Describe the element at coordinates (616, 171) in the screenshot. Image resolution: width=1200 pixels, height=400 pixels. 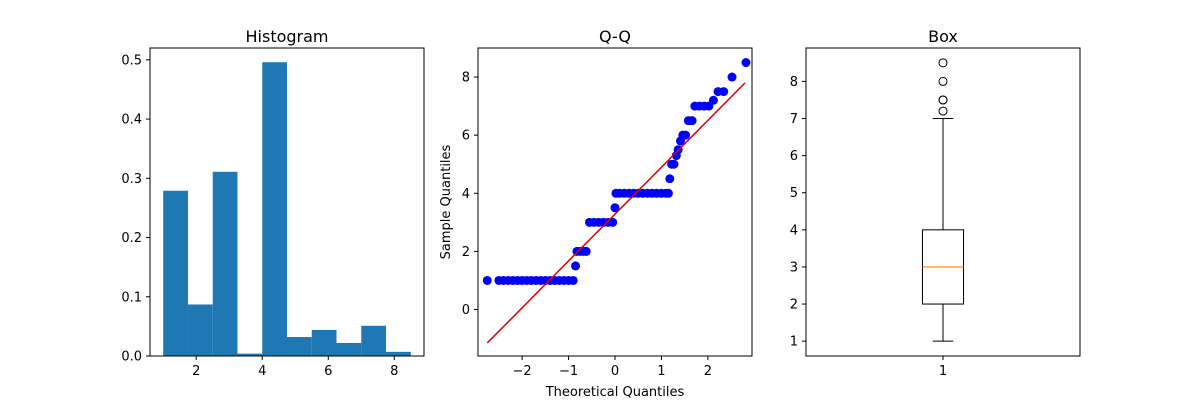
I see `qq-points` at that location.